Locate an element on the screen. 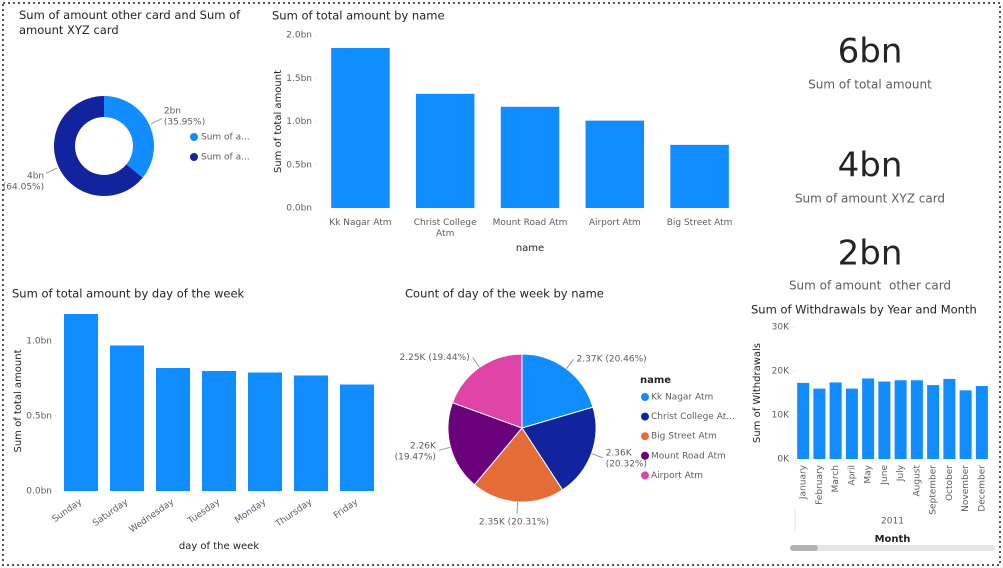 The height and width of the screenshot is (568, 1003). x-tick-label: Kk Nagar Atm is located at coordinates (360, 223).